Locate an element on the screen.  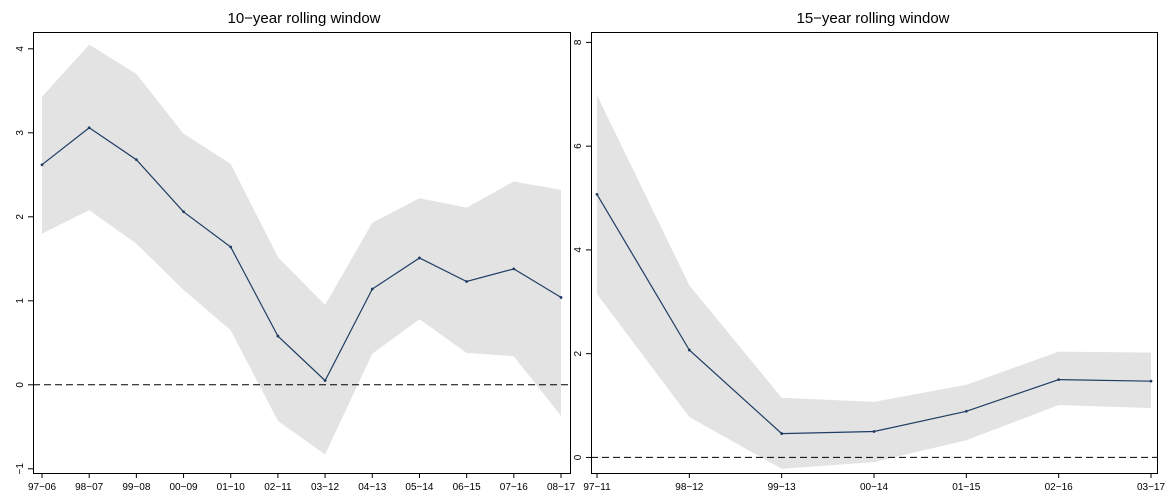
x-axis: 97−11 98−12 99−13 00−14 01−15 02−16 03−17 is located at coordinates (874, 483).